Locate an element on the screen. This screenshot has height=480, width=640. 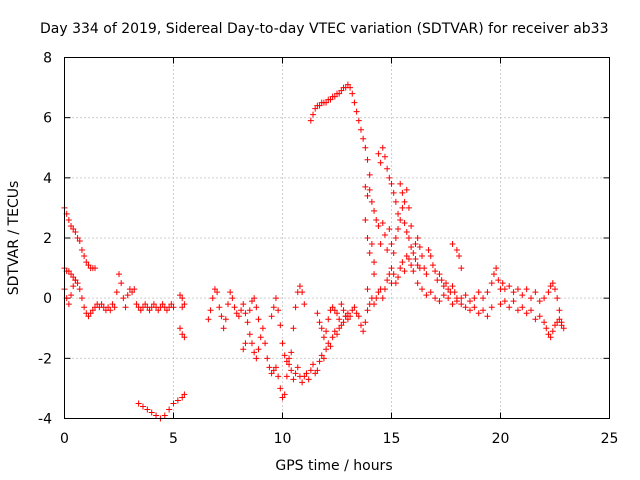
x-axis-title: GPS time / hours is located at coordinates (333, 466).